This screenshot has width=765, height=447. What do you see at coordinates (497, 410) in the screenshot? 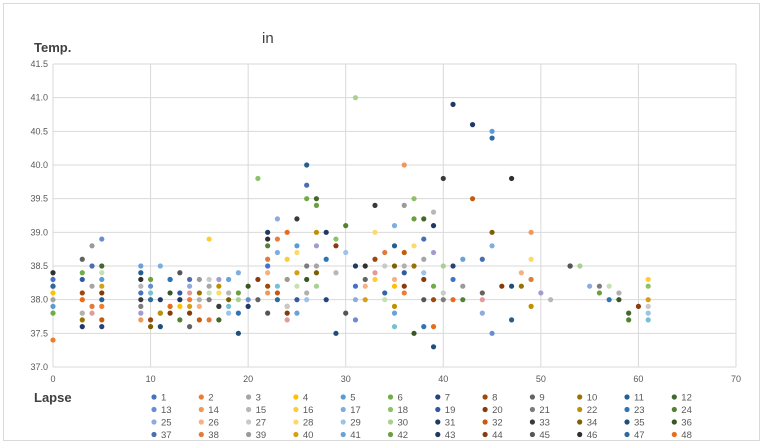
I see `legend-label-20: 20` at bounding box center [497, 410].